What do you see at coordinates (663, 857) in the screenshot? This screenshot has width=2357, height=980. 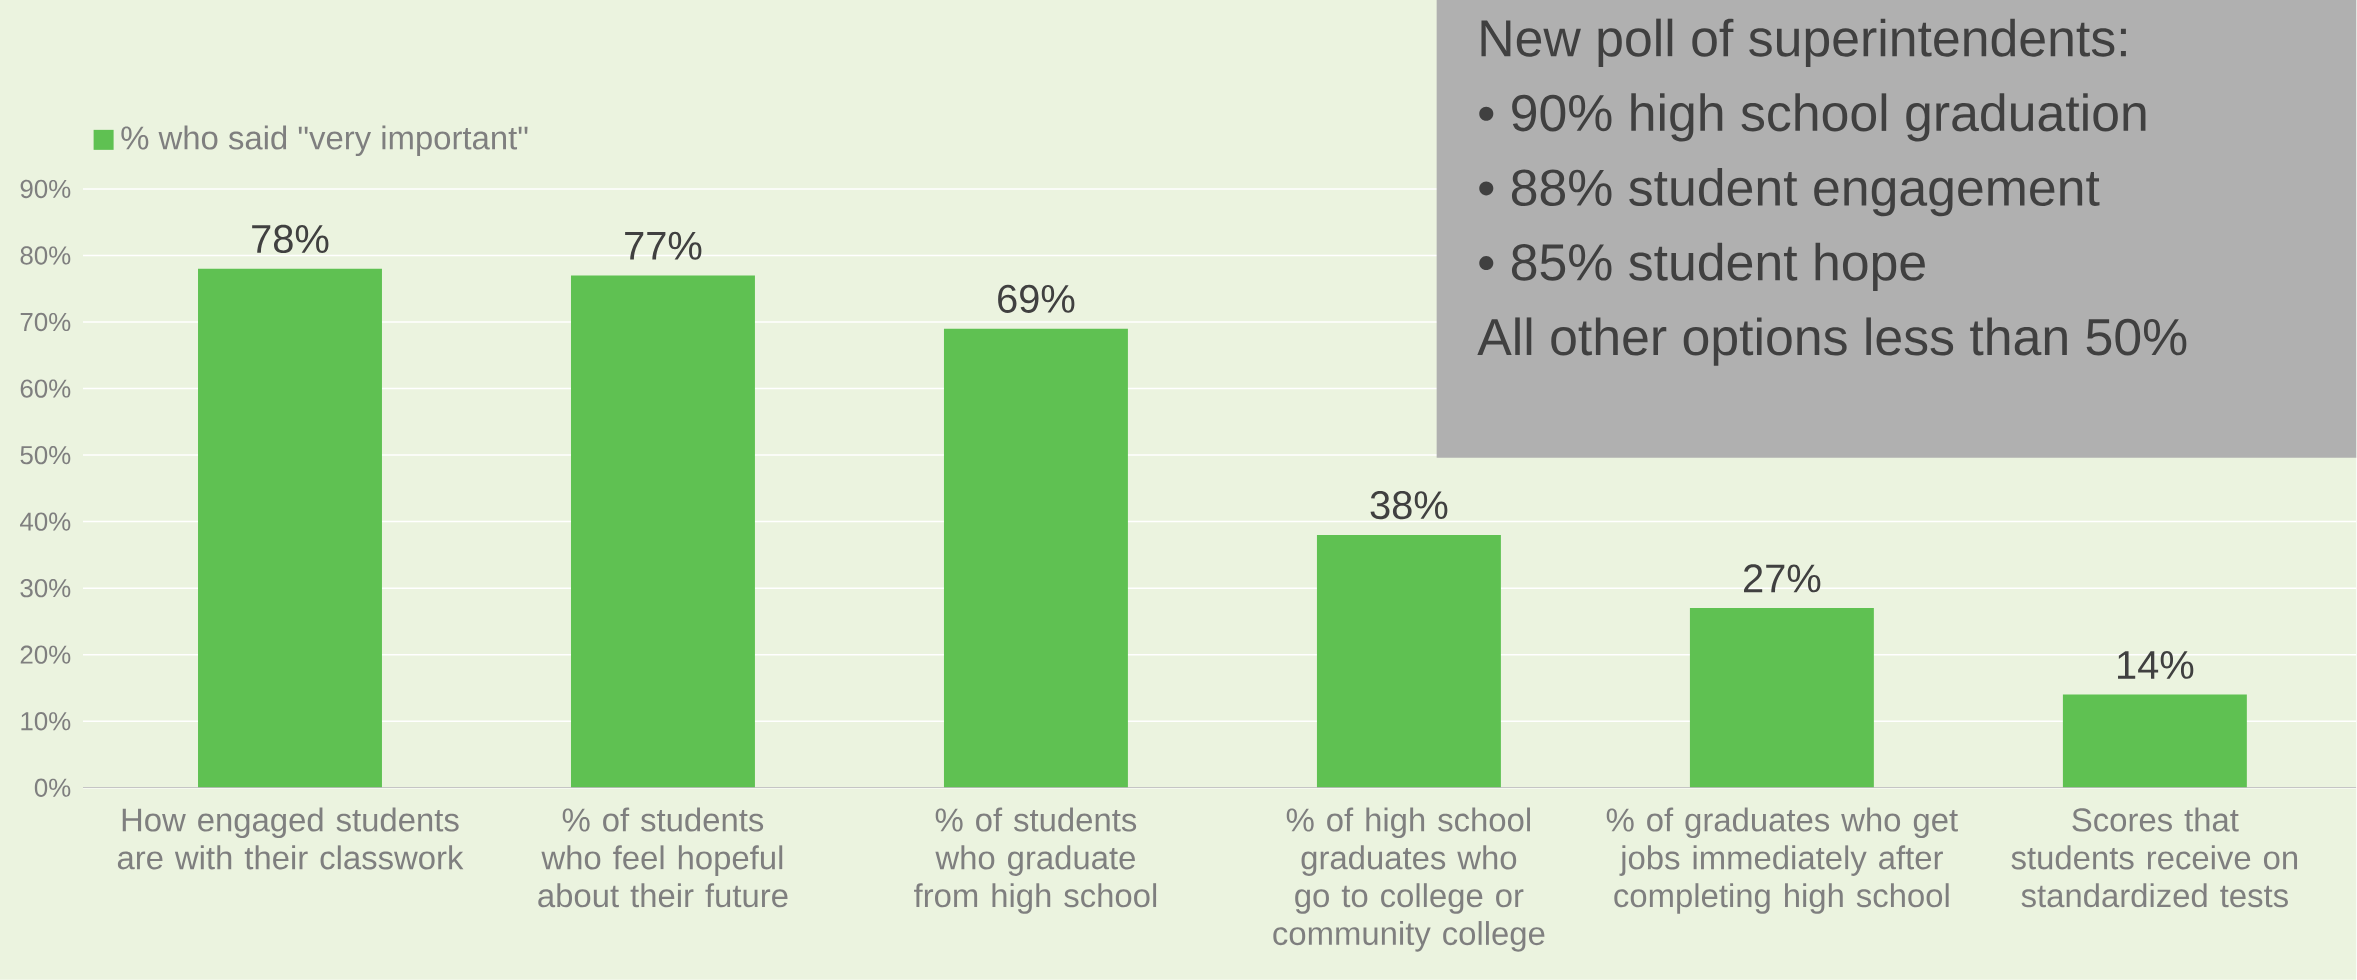 I see `x-tick-label: % of students who feel hopeful about their future` at bounding box center [663, 857].